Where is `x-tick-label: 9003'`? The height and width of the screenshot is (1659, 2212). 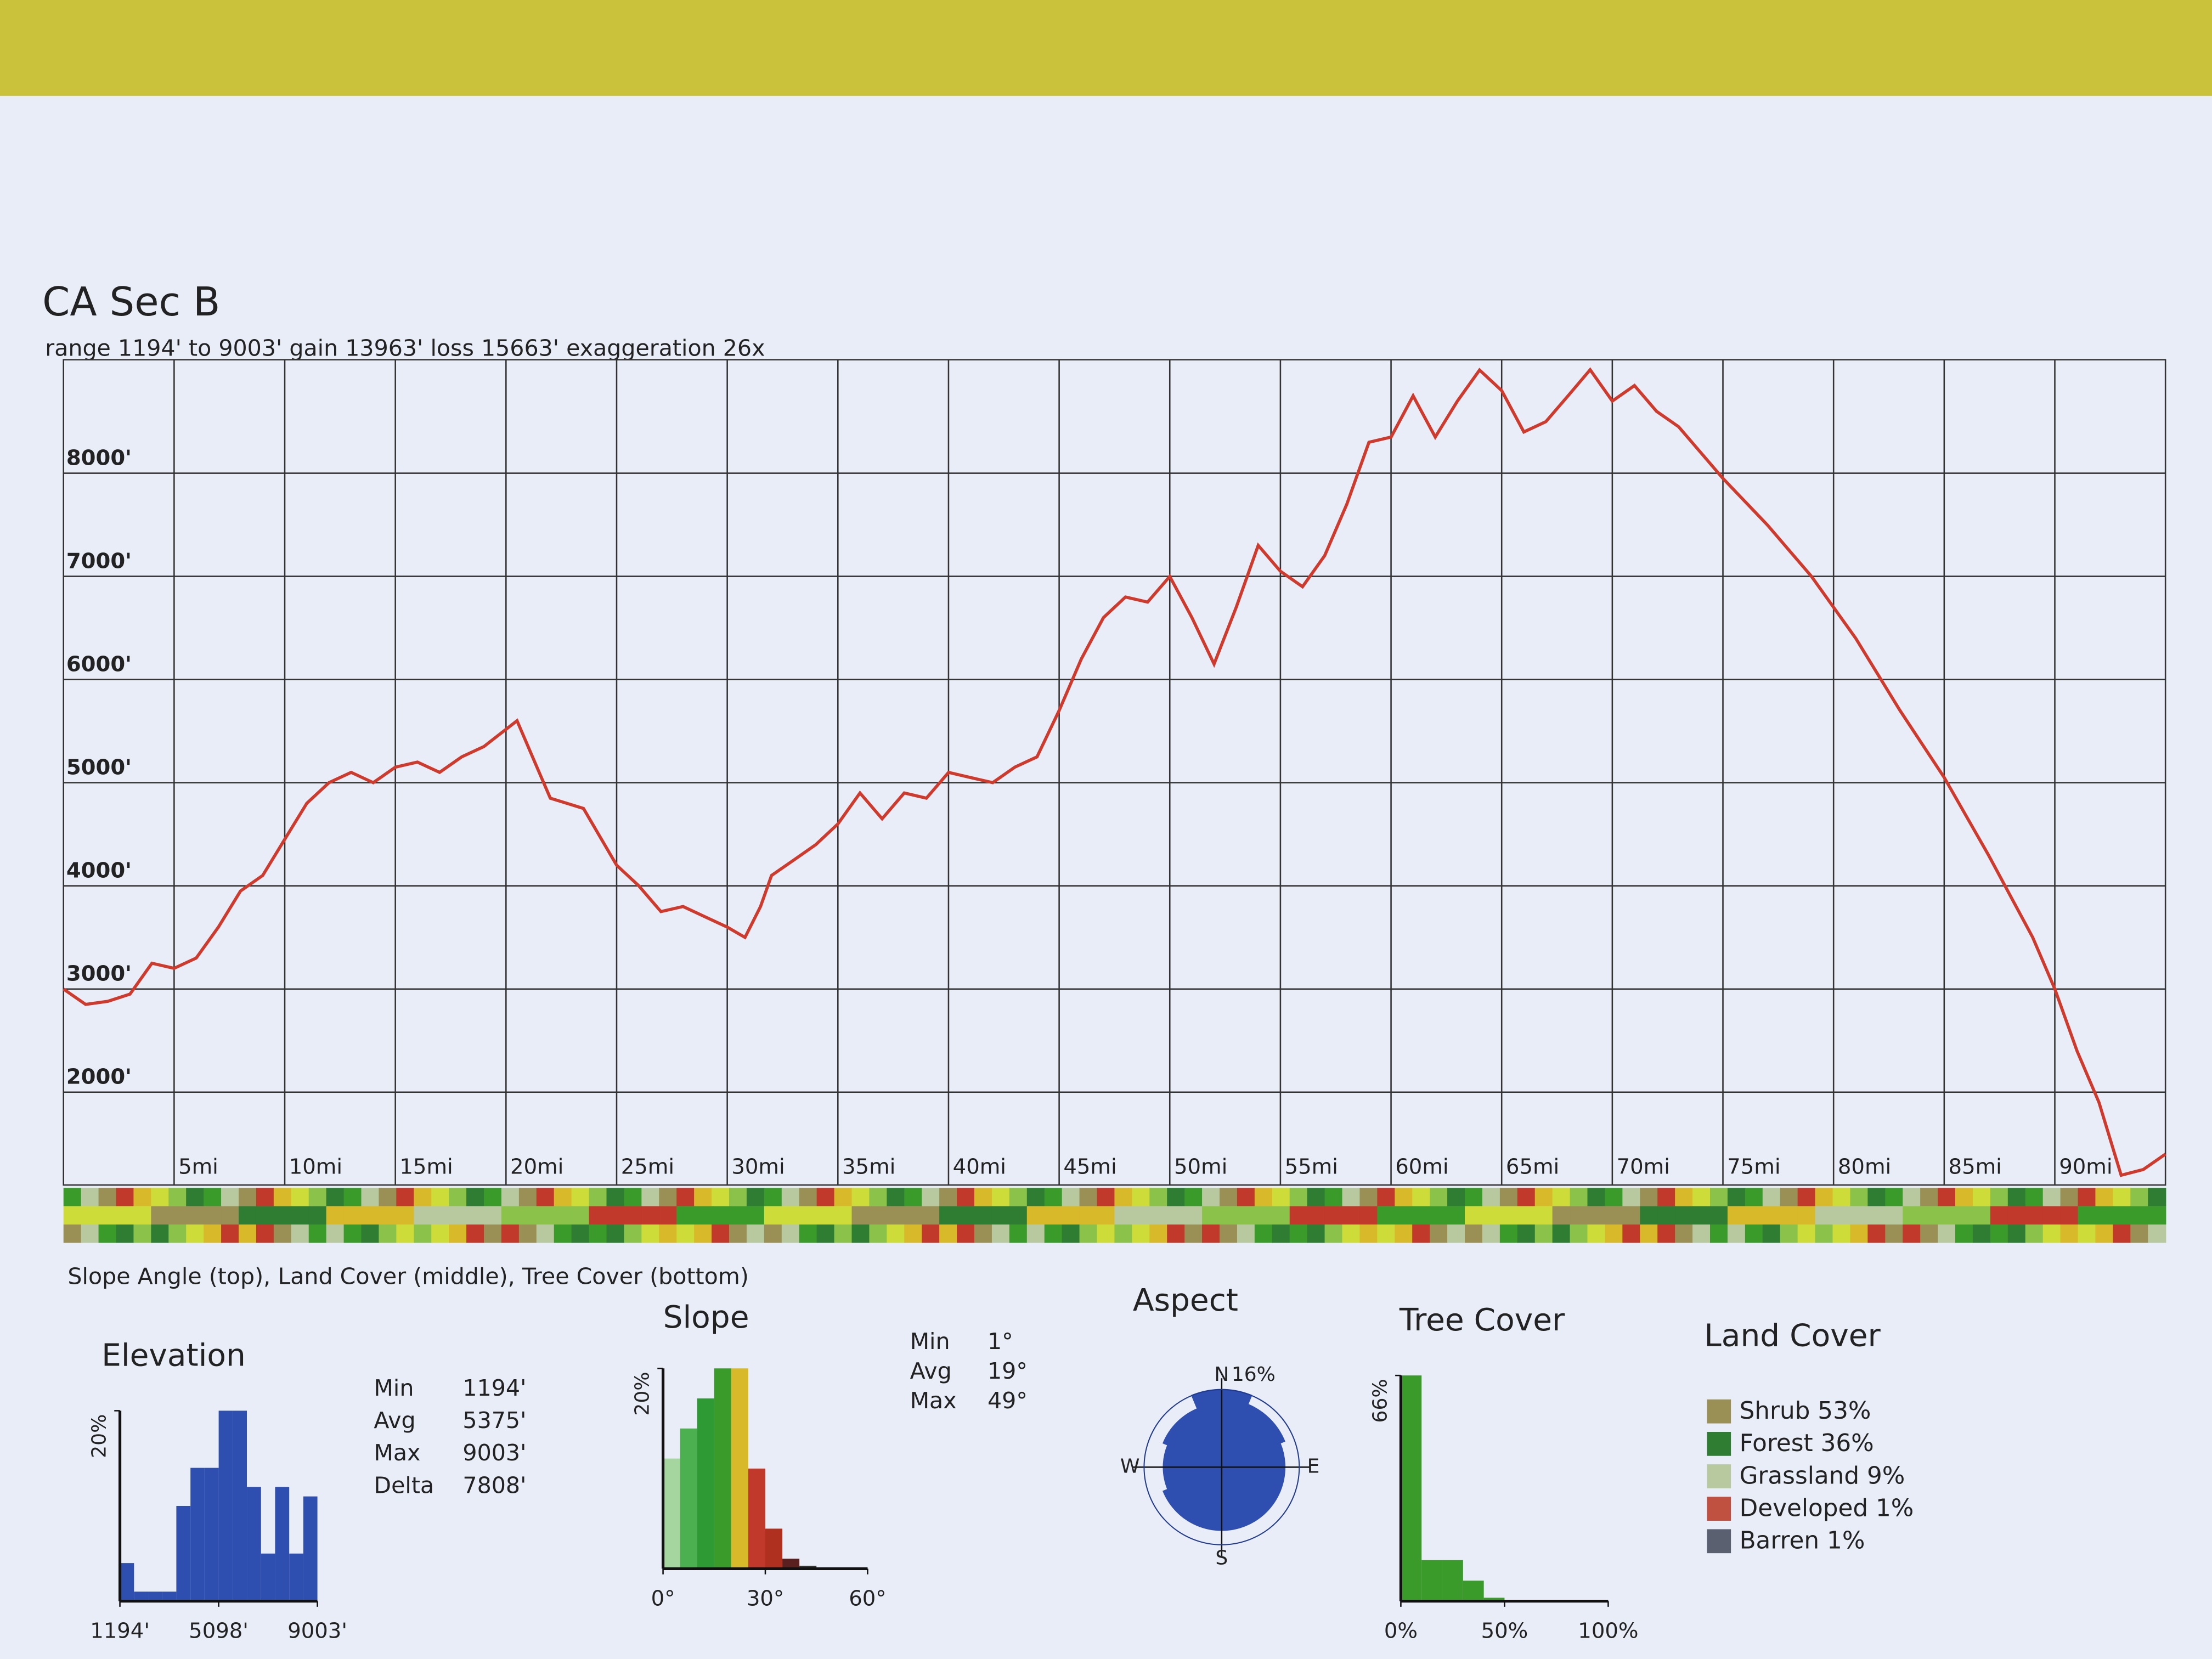
x-tick-label: 9003' is located at coordinates (317, 1631).